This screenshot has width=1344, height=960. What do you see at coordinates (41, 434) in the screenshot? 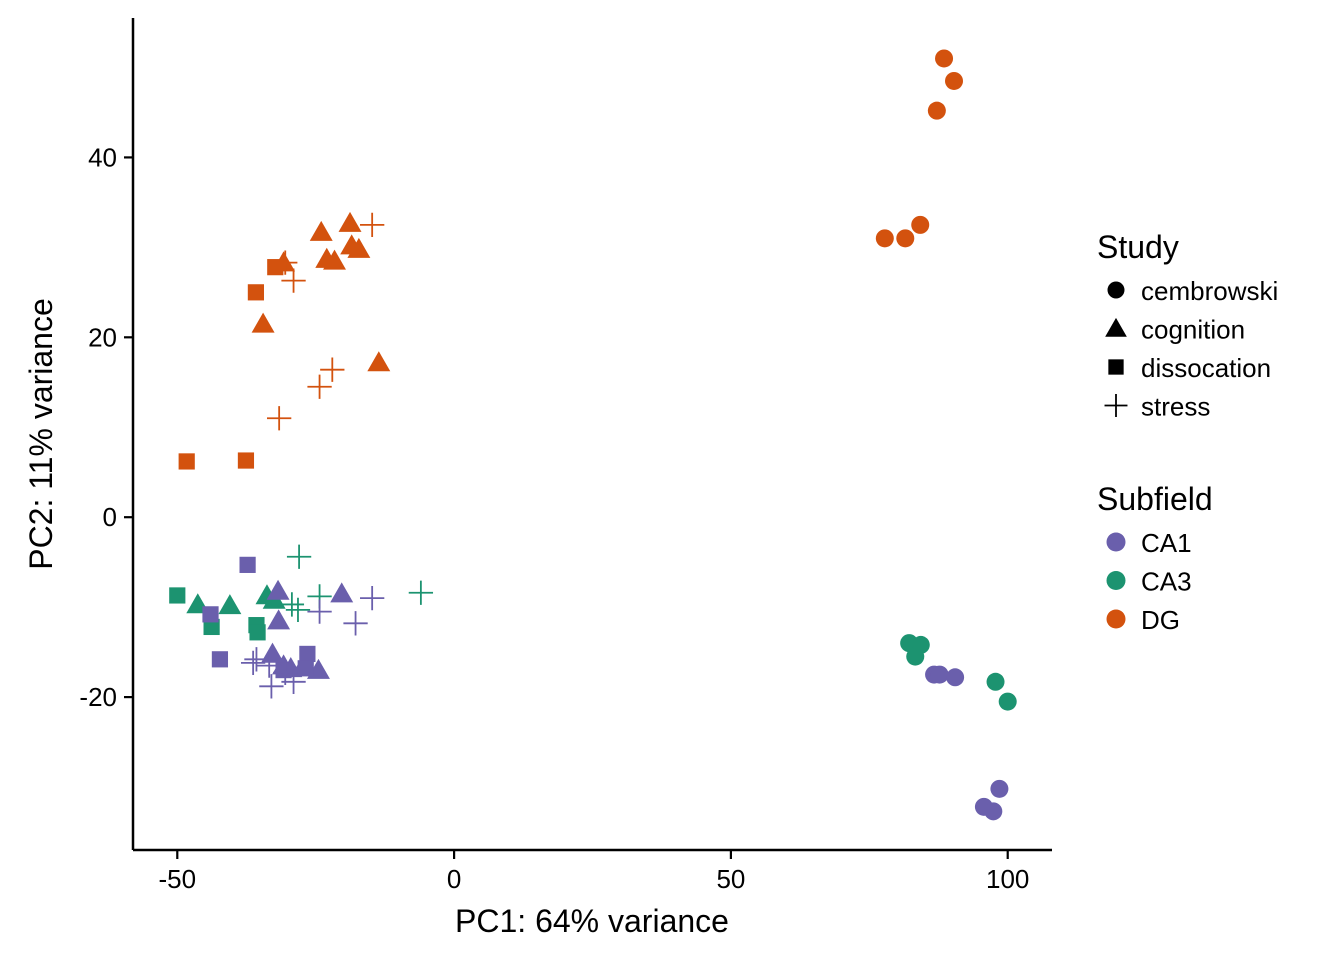
I see `y-axis-title: PC2: 11% variance` at bounding box center [41, 434].